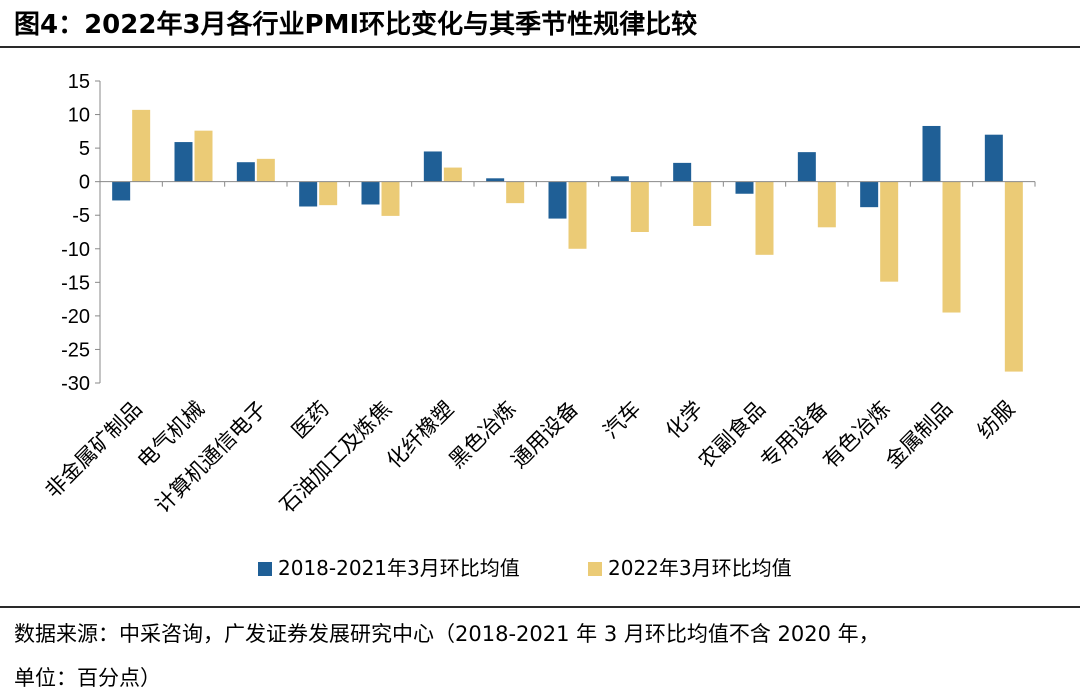  What do you see at coordinates (79, 82) in the screenshot?
I see `y-tick-label: 15` at bounding box center [79, 82].